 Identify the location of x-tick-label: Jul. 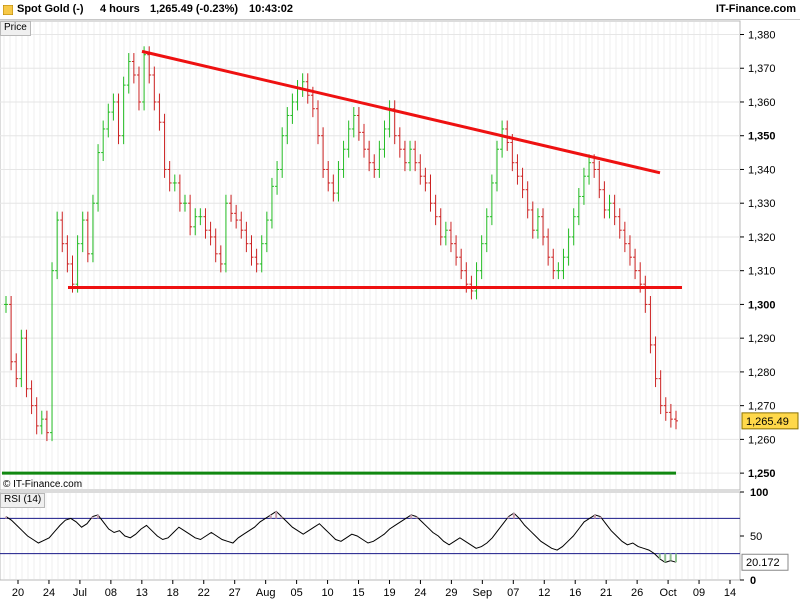
(80, 593).